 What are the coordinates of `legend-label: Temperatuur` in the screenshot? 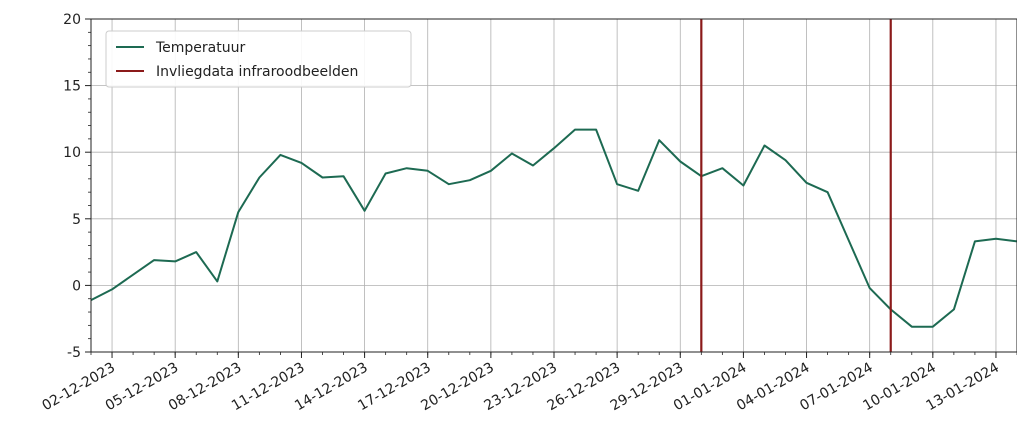 It's located at (200, 48).